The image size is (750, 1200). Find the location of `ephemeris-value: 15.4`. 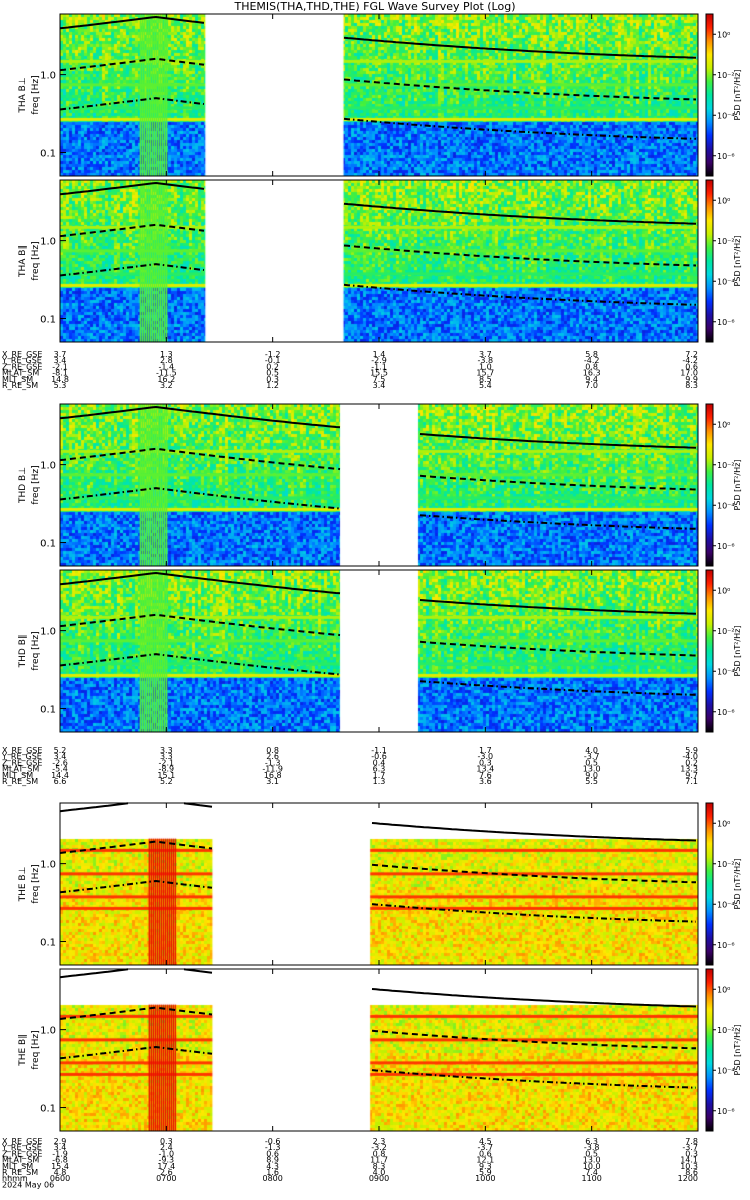

ephemeris-value: 15.4 is located at coordinates (60, 1166).